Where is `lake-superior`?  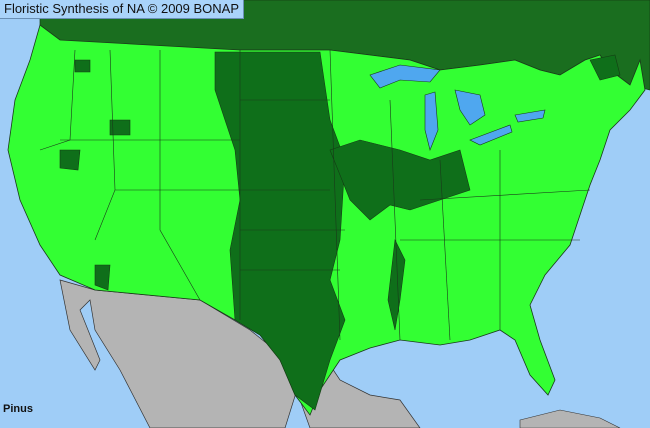 lake-superior is located at coordinates (405, 76).